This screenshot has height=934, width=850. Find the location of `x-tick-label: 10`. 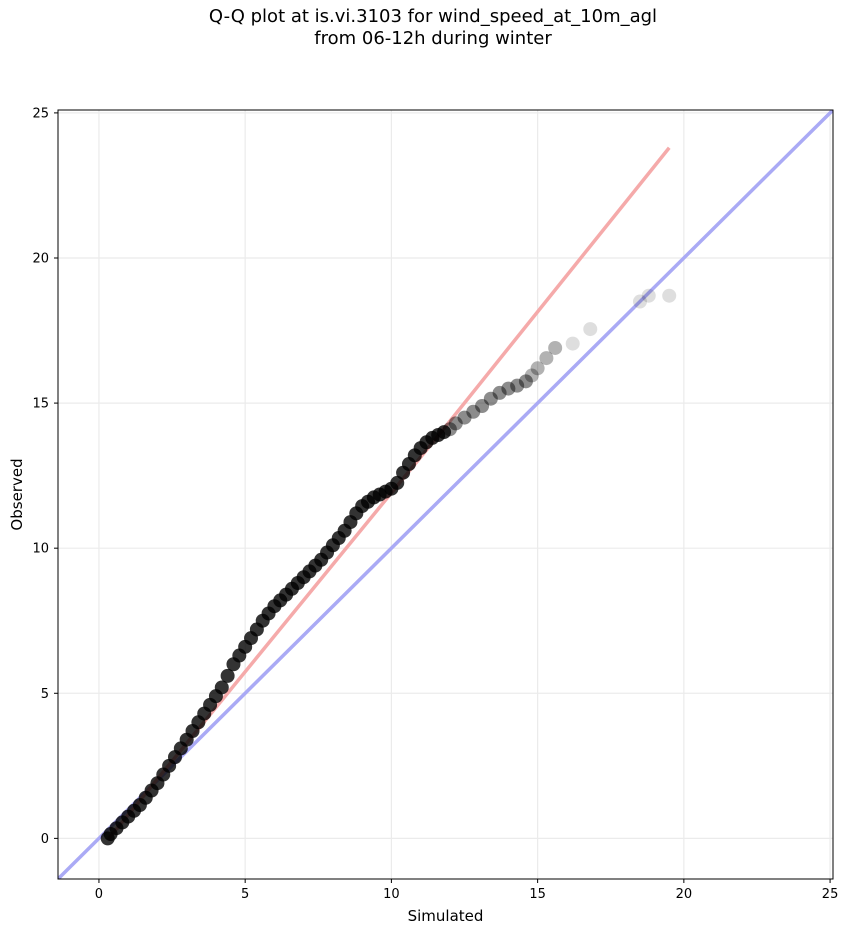

x-tick-label: 10 is located at coordinates (391, 894).